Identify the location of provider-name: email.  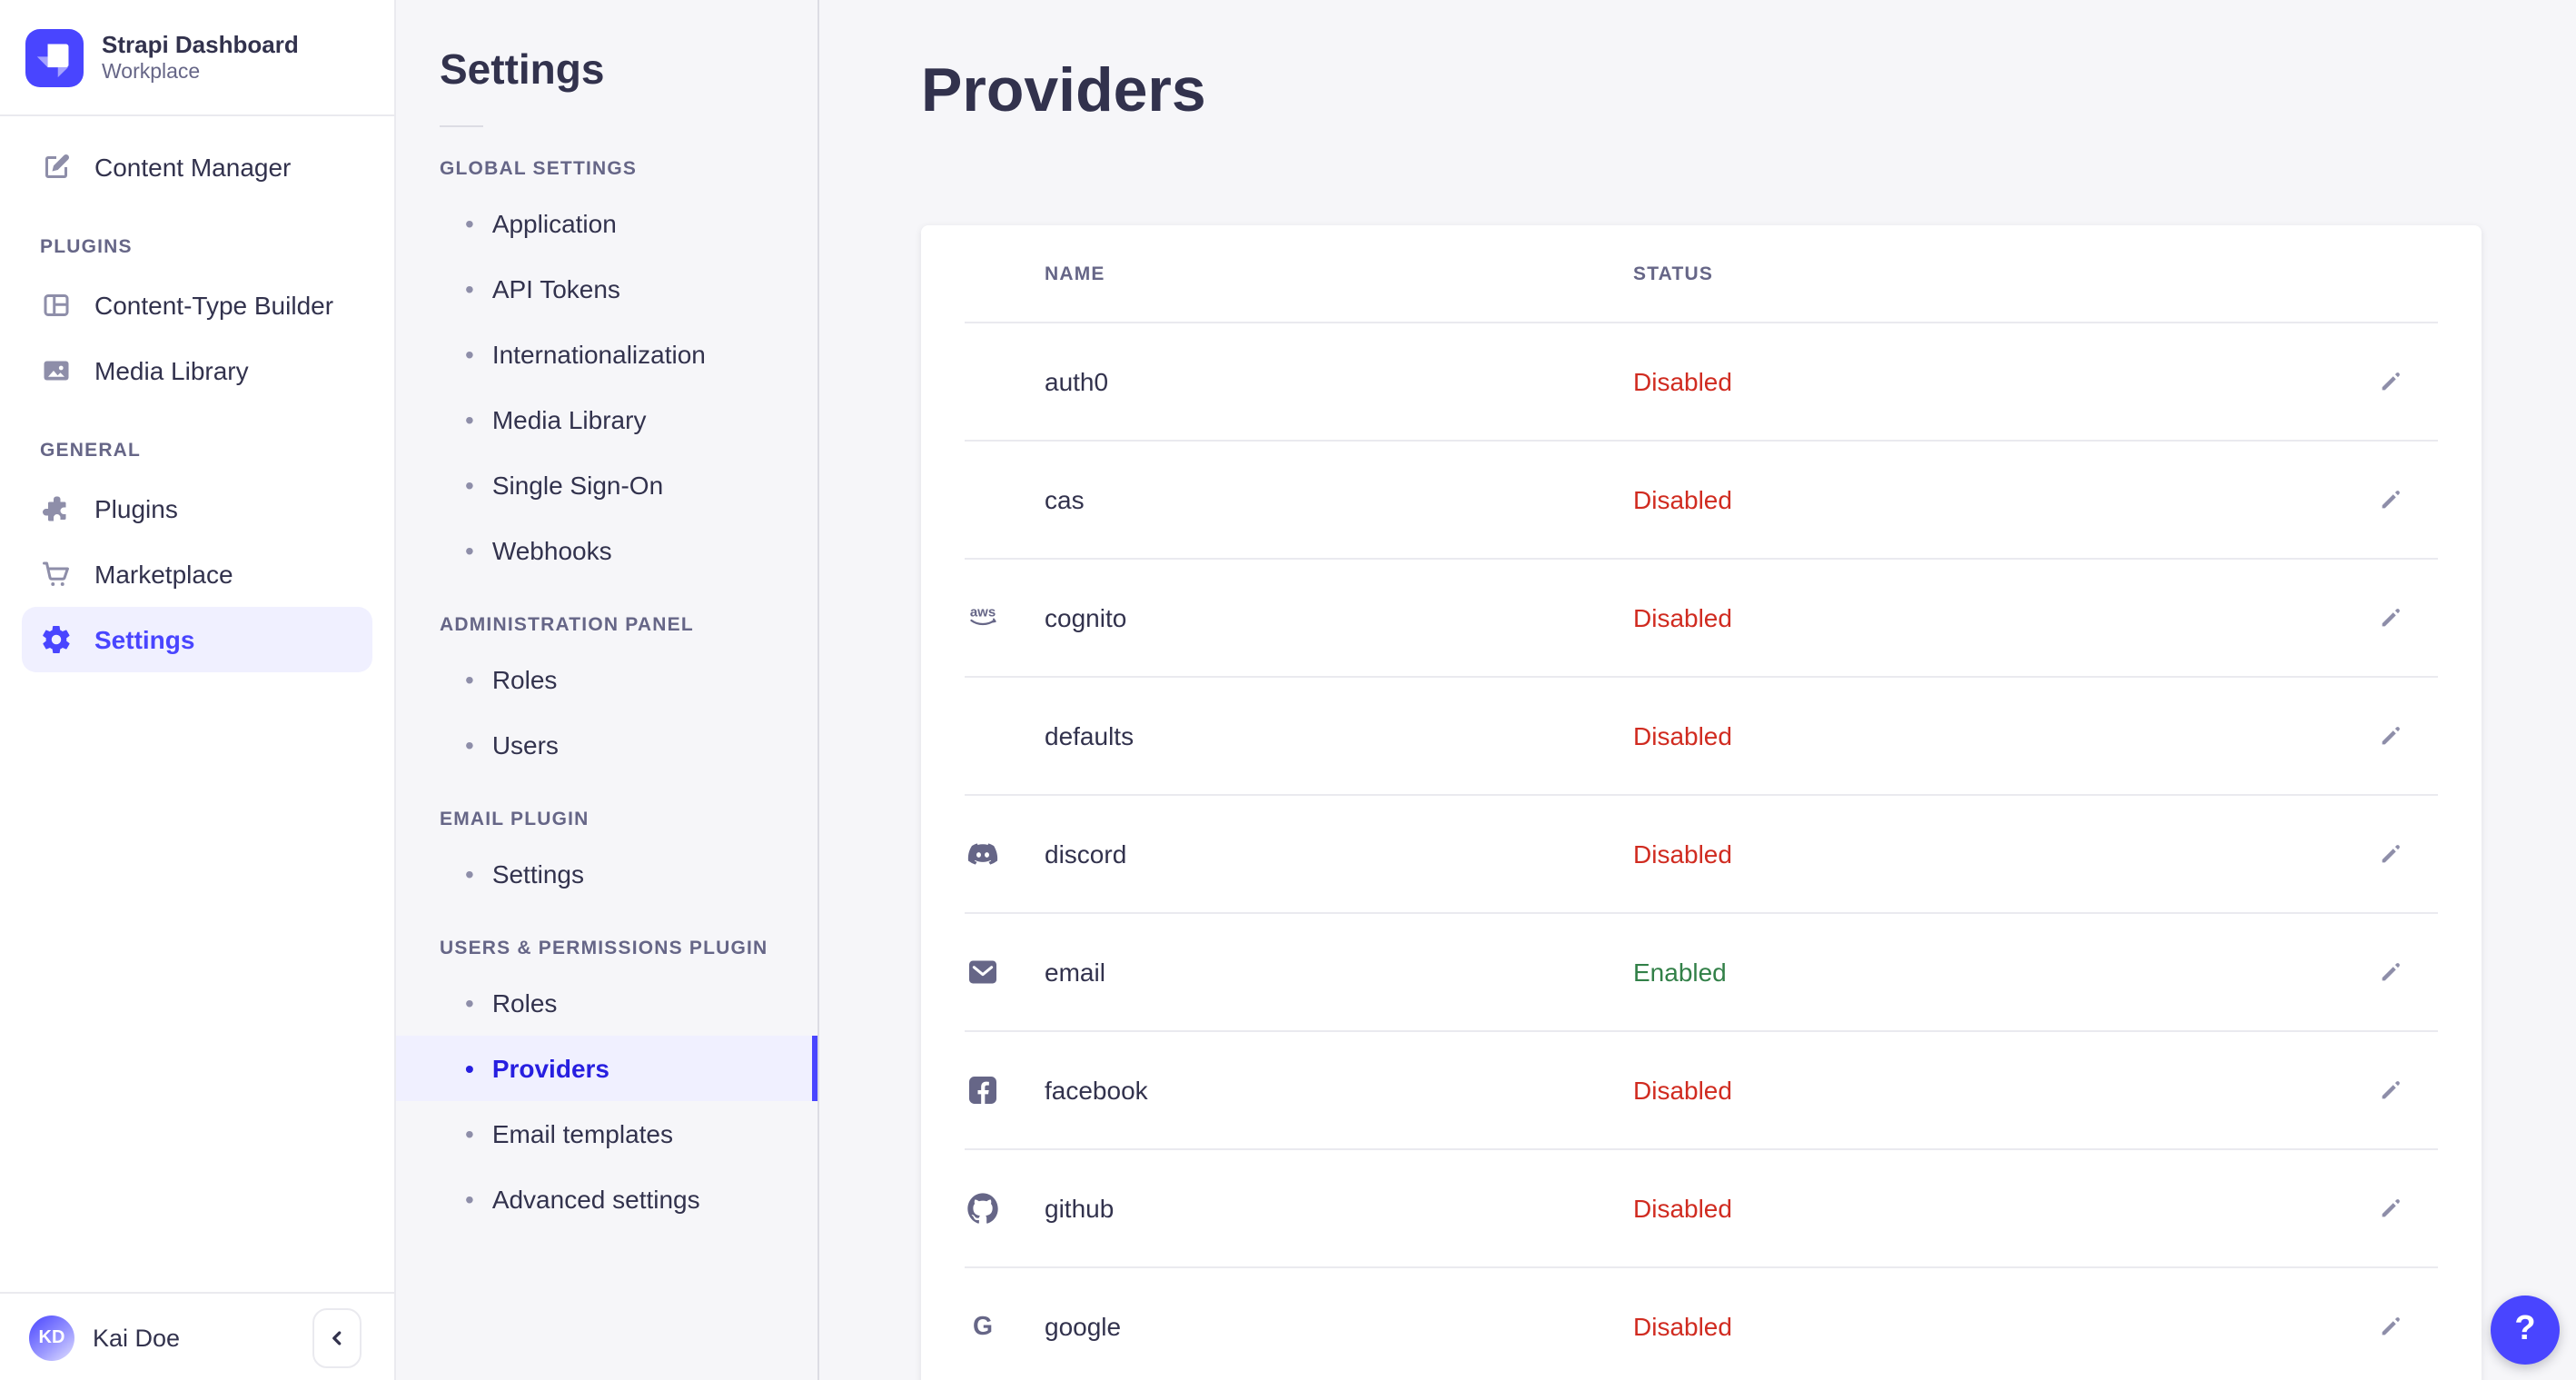
(1075, 972).